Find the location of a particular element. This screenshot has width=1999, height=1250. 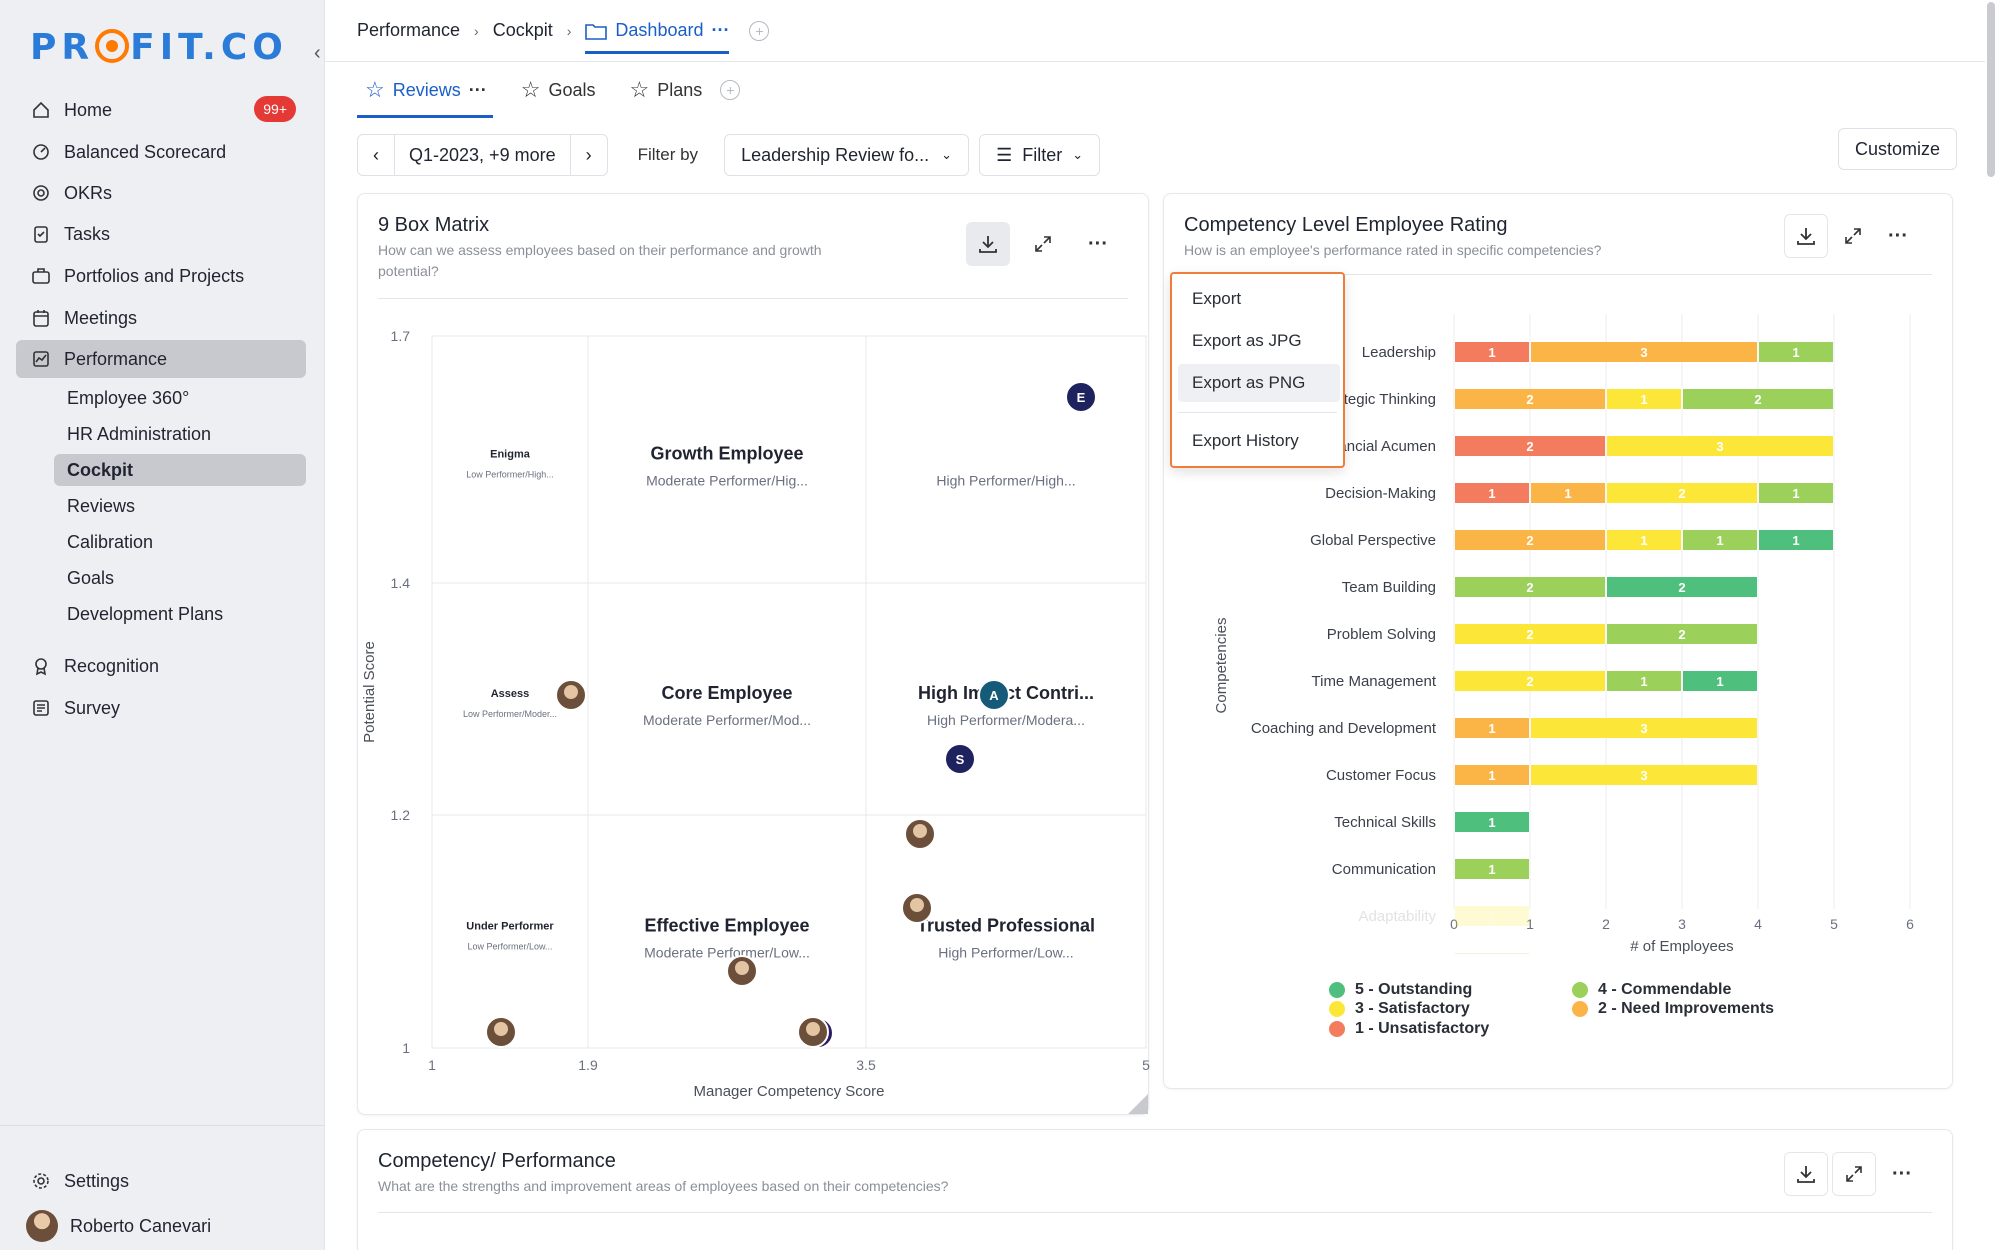

export-menu-item: Export is located at coordinates (1217, 298).